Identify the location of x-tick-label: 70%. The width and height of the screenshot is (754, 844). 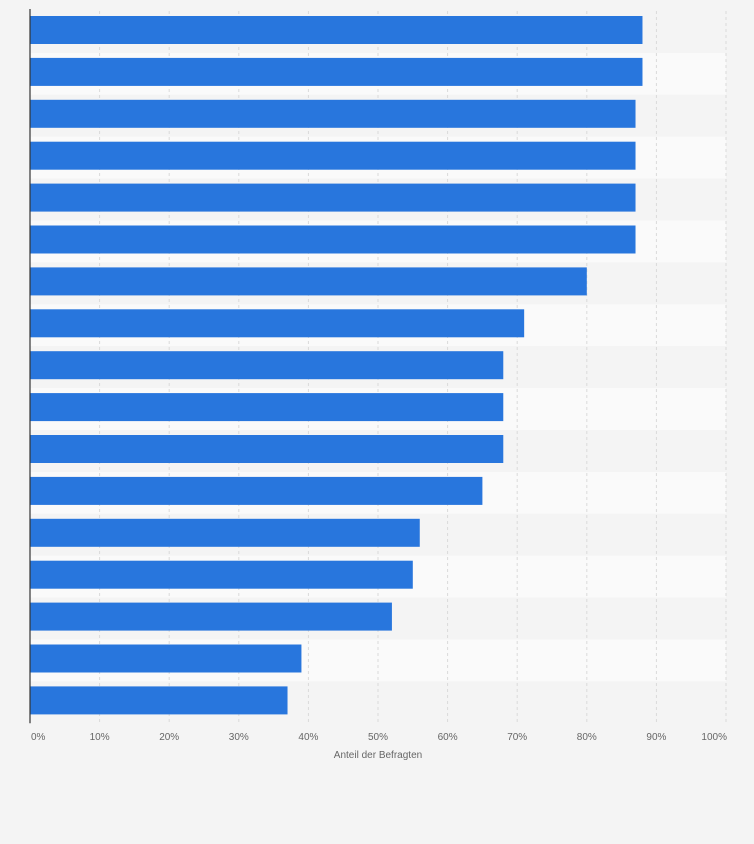
(517, 737).